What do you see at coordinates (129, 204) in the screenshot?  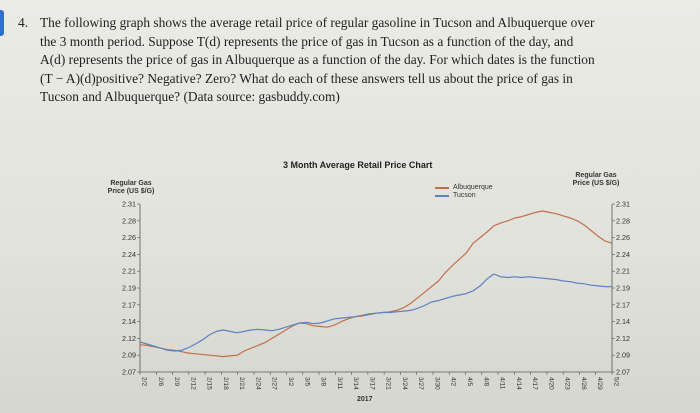 I see `left-tick-label: 2.31` at bounding box center [129, 204].